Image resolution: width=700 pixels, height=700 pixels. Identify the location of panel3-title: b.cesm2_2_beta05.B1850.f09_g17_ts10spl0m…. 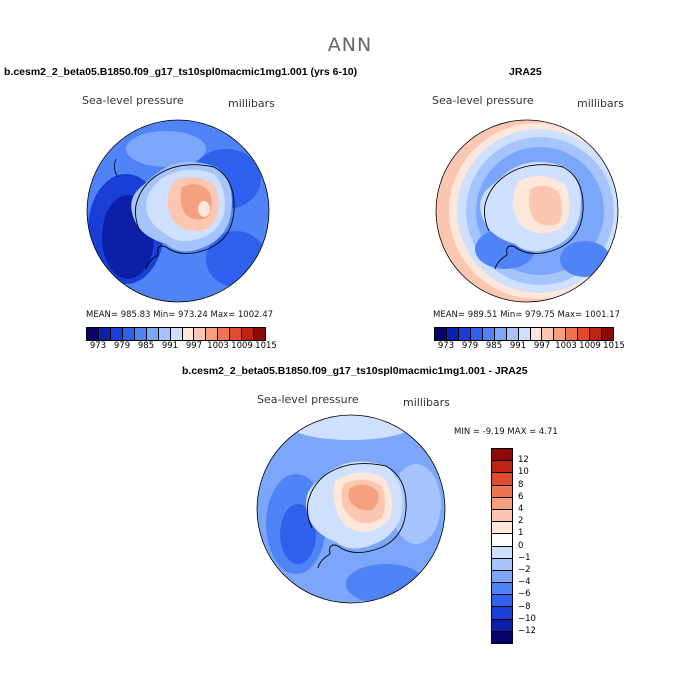
(355, 371).